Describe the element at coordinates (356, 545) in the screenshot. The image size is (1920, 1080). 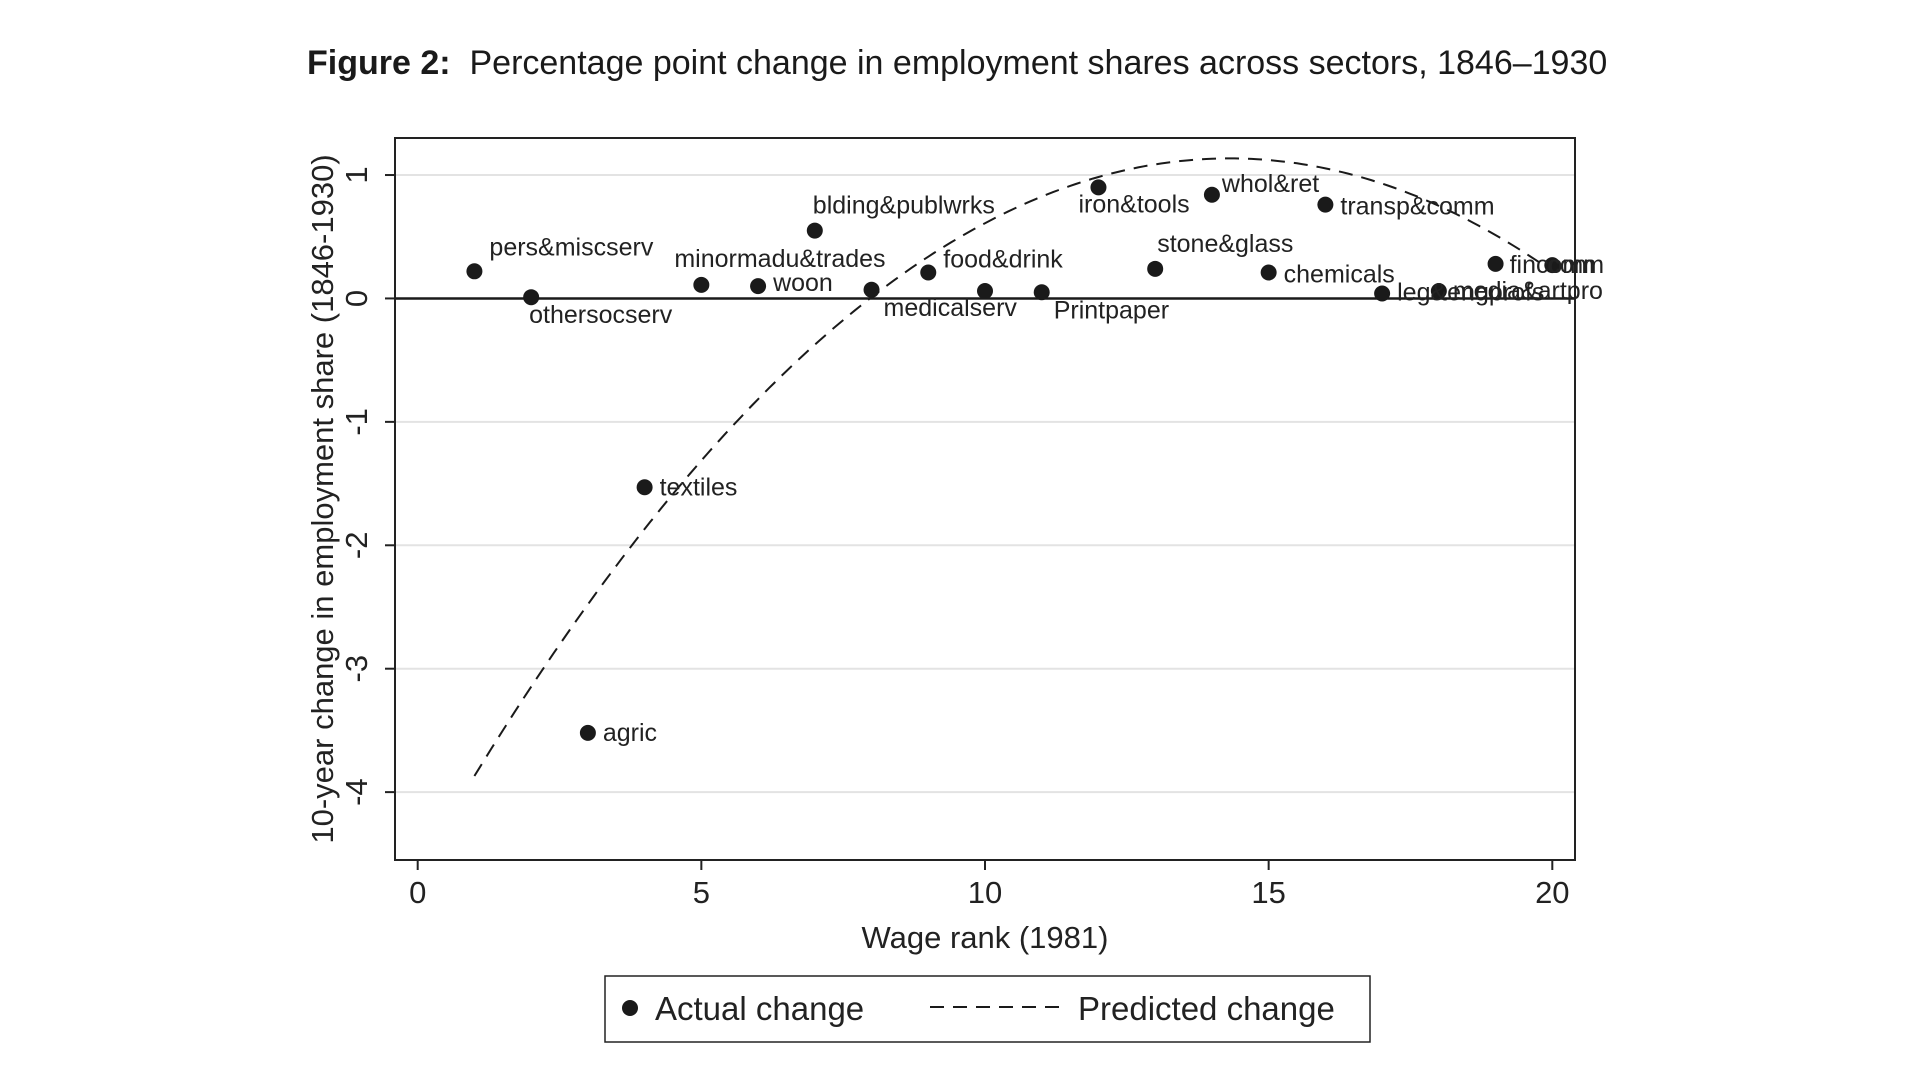
I see `y-tick-label: -2` at that location.